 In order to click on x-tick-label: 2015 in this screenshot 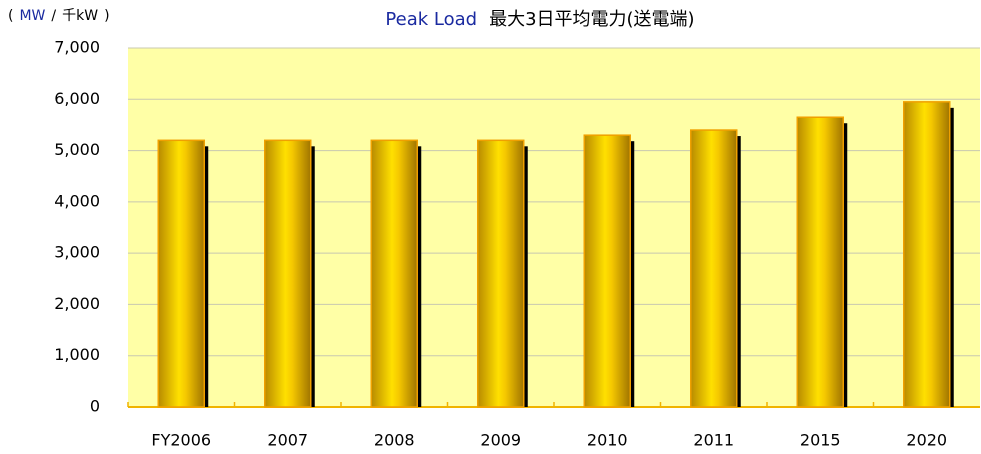, I will do `click(820, 440)`.